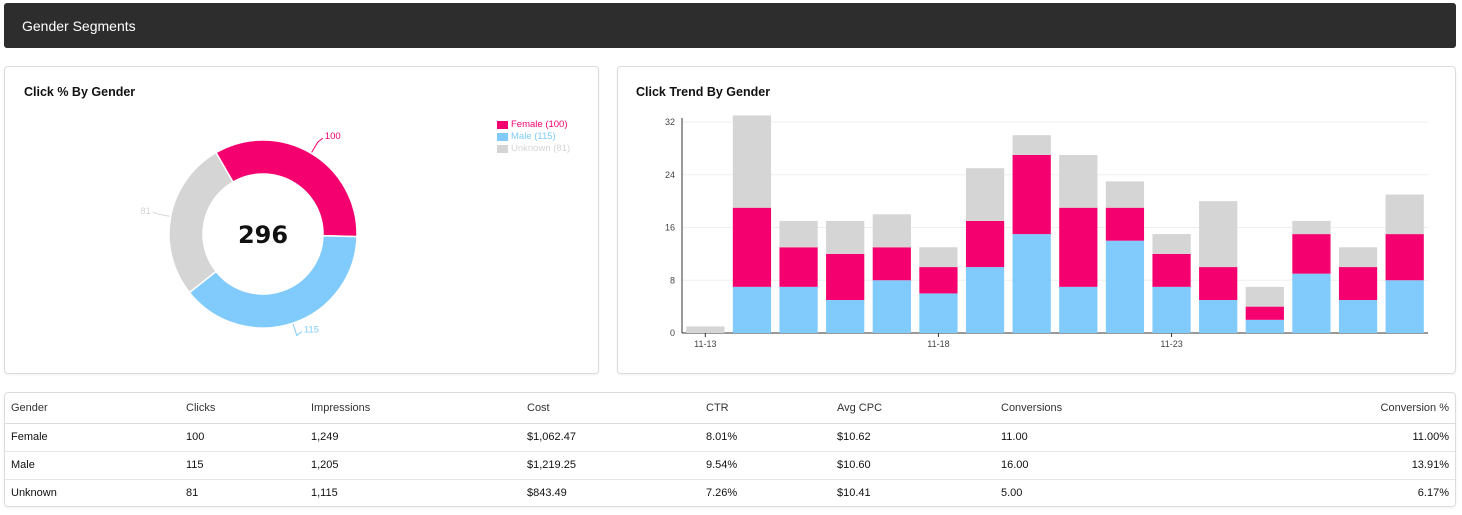 The height and width of the screenshot is (515, 1462). What do you see at coordinates (672, 333) in the screenshot?
I see `y-tick-label: 0` at bounding box center [672, 333].